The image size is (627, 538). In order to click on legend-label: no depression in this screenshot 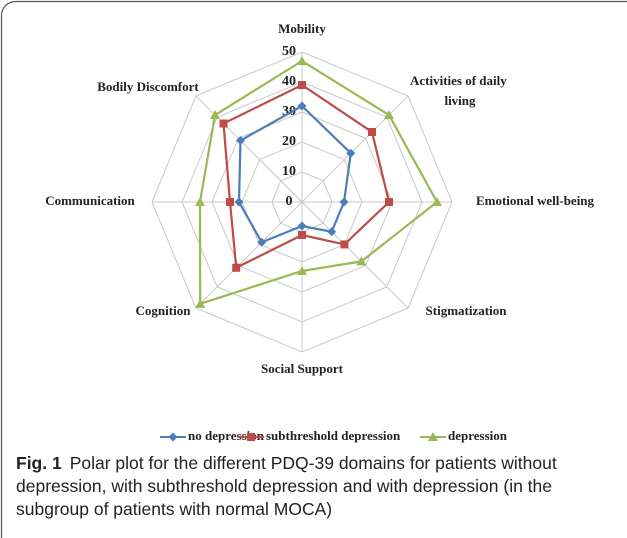, I will do `click(226, 435)`.